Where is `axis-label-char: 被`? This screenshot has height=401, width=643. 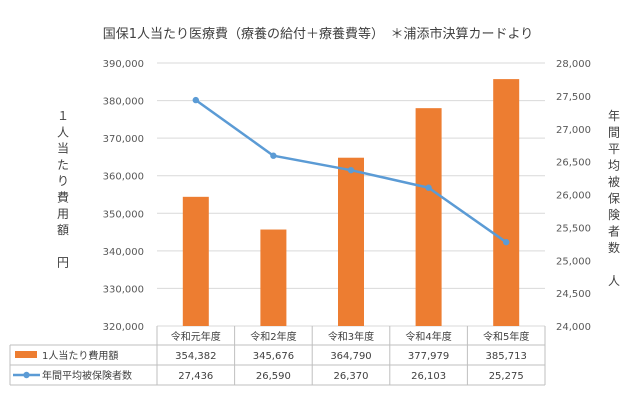 axis-label-char: 被 is located at coordinates (614, 182).